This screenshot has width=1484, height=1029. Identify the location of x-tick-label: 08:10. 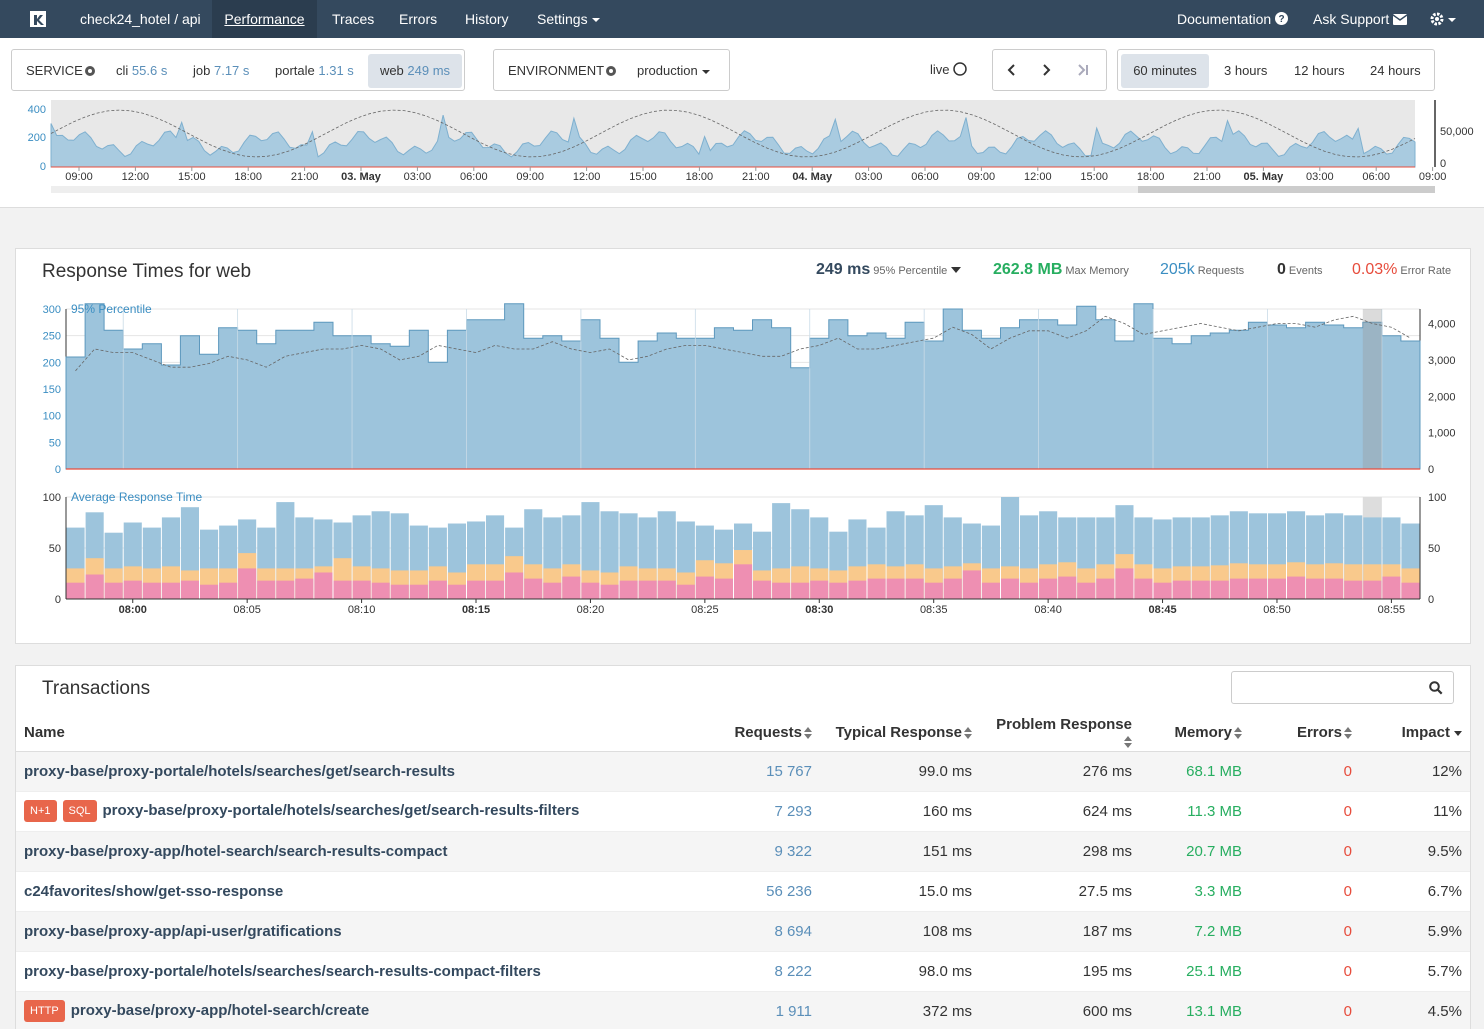
(362, 610).